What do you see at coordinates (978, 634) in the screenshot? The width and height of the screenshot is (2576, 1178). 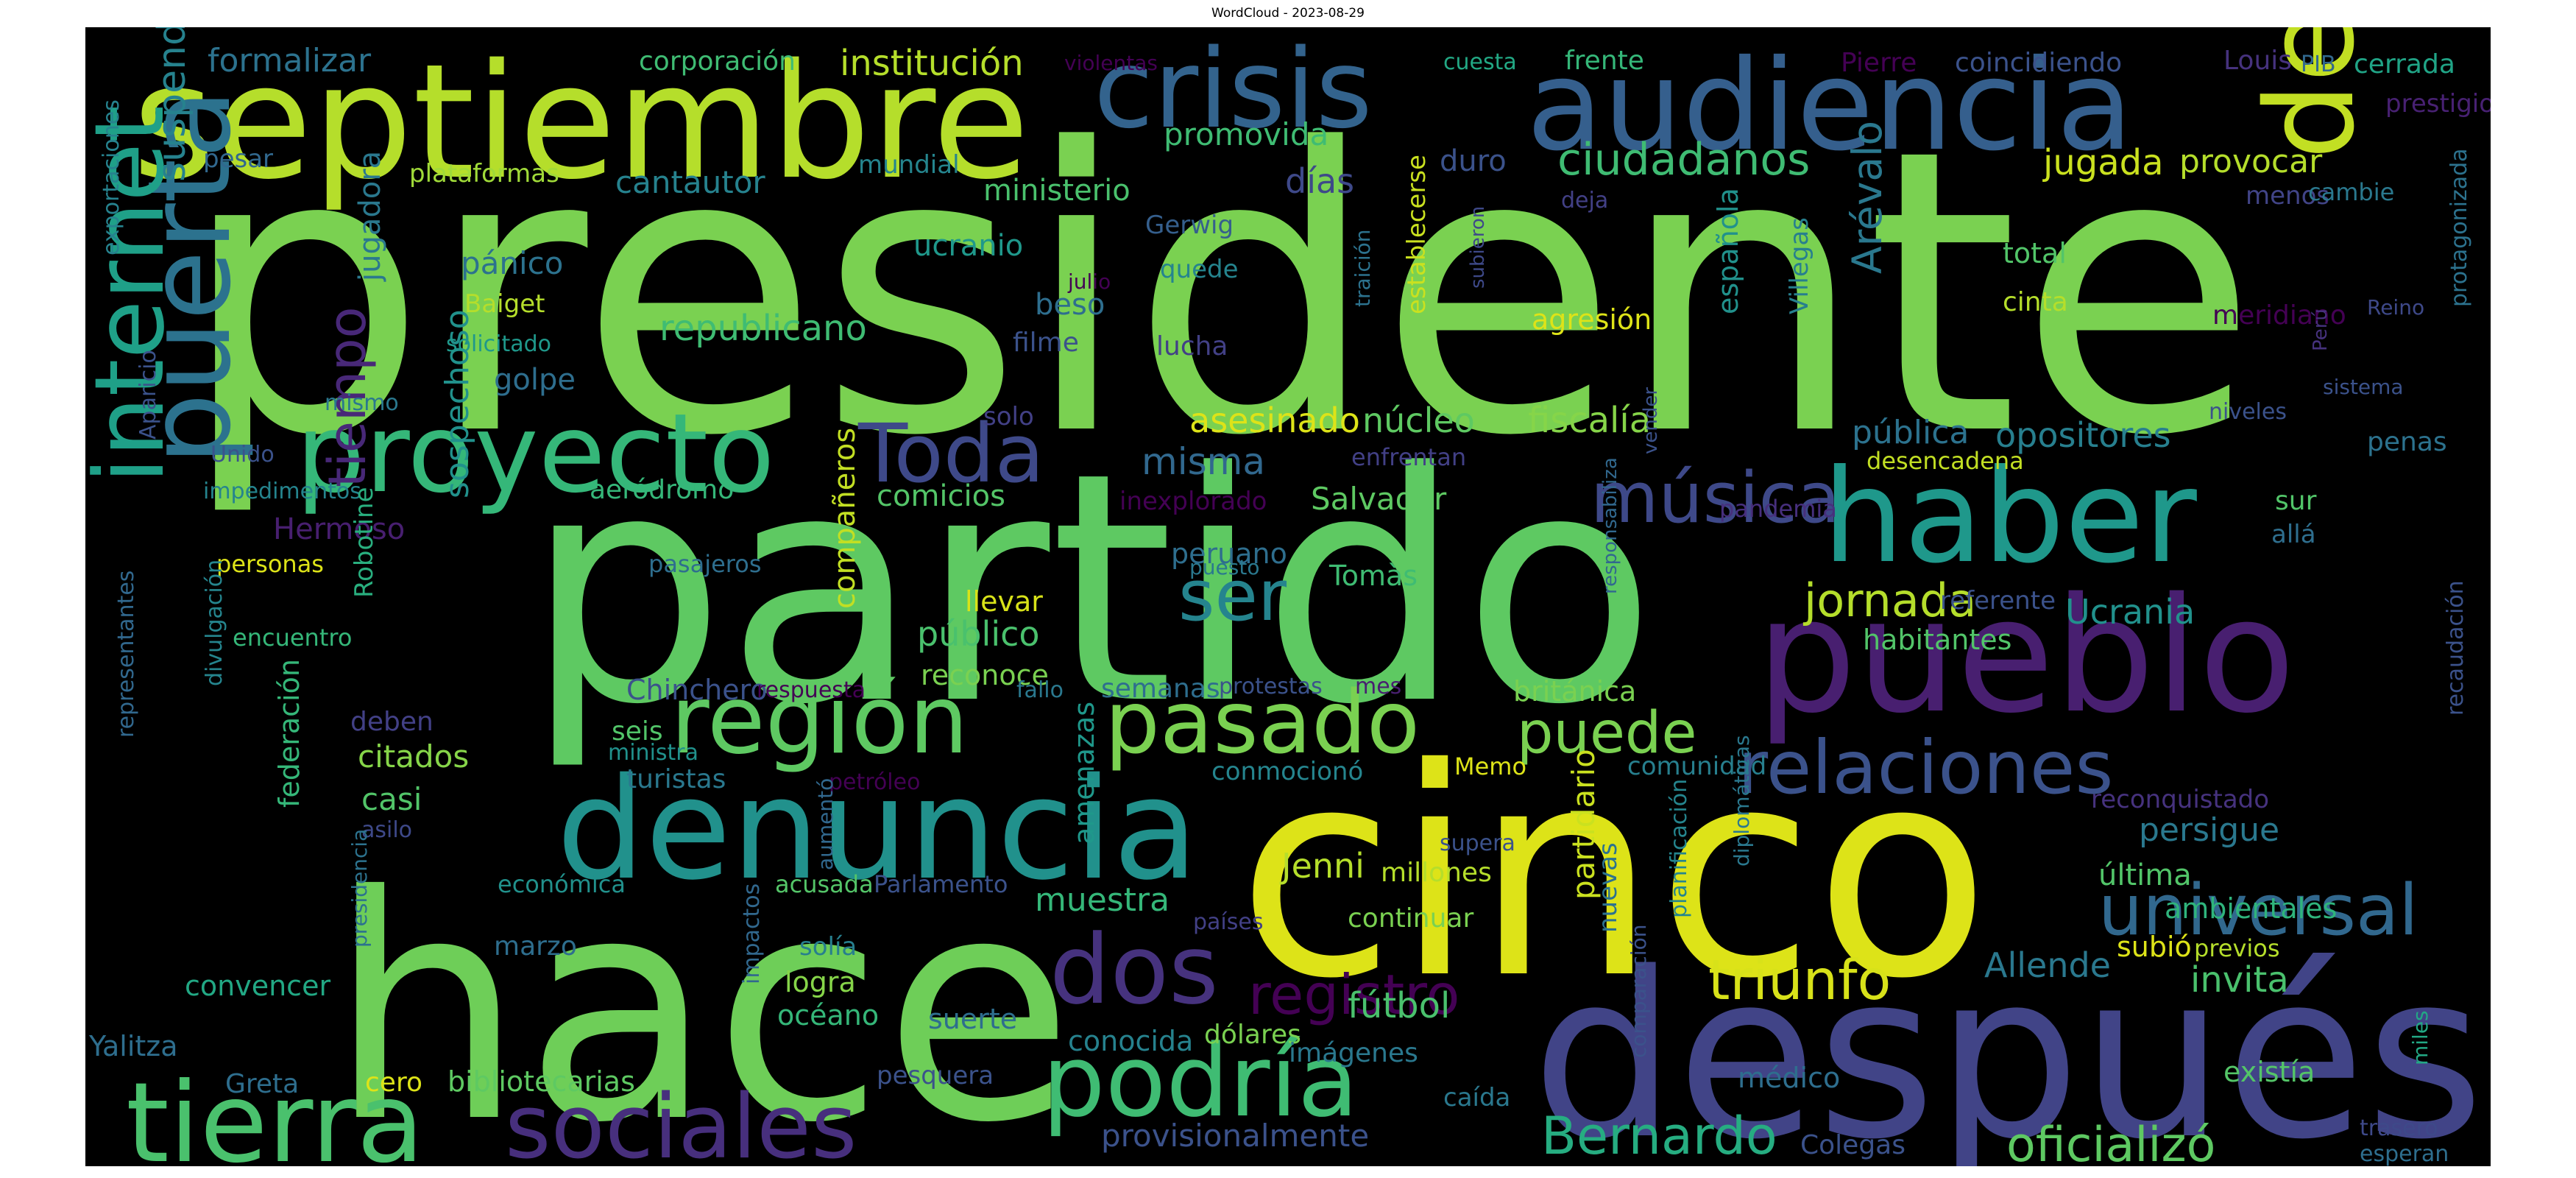 I see `word-publico: público` at bounding box center [978, 634].